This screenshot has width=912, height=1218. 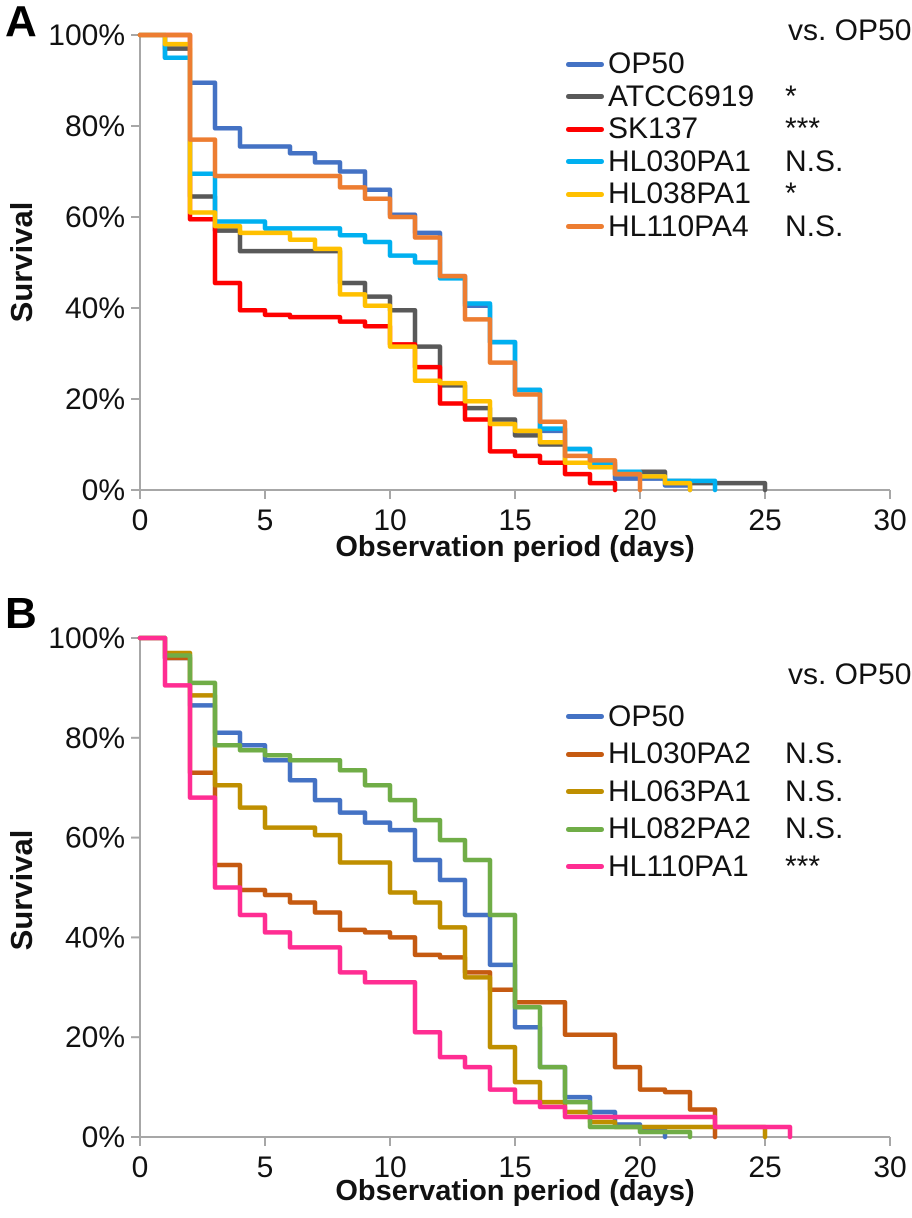 I want to click on legend-series-name: HL110PA1, so click(x=678, y=866).